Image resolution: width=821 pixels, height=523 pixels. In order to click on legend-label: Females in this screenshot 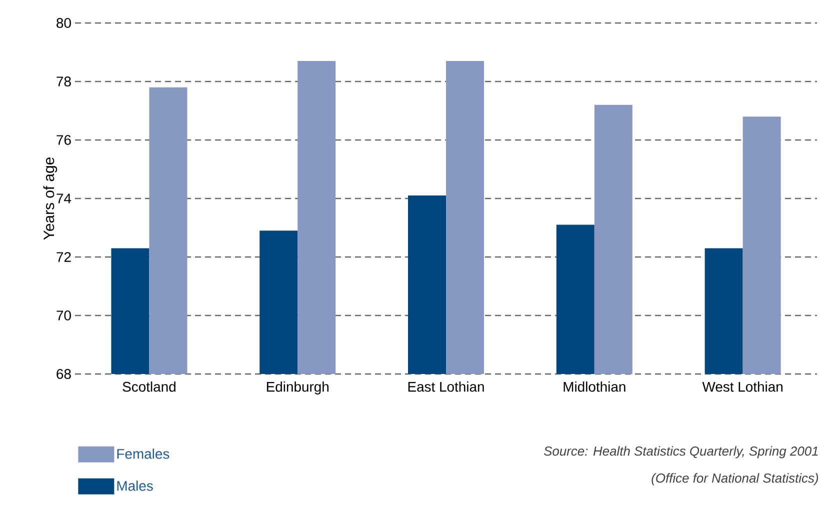, I will do `click(143, 453)`.